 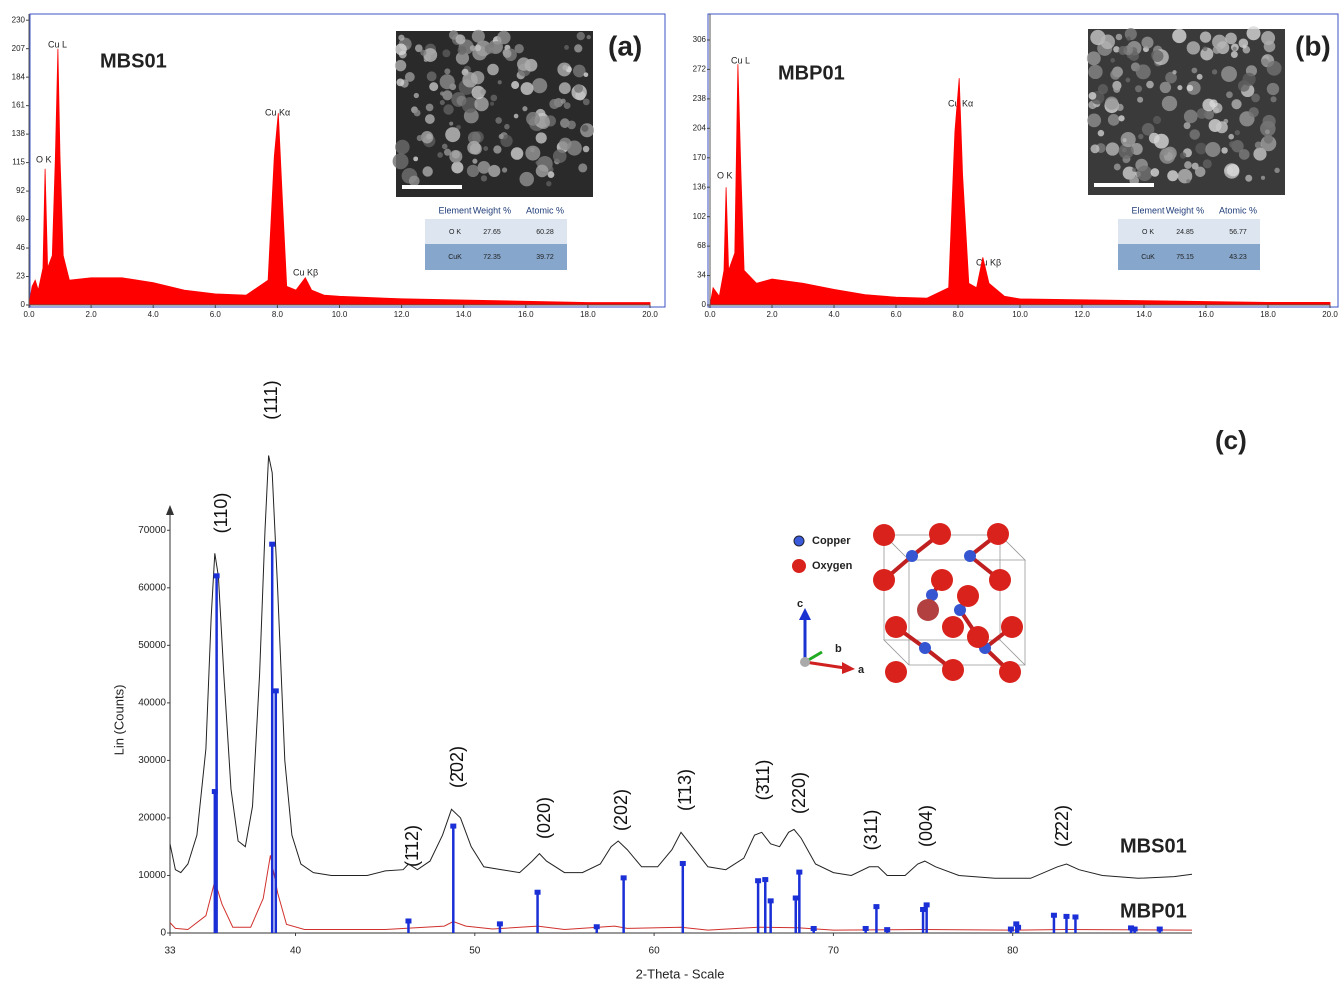 I want to click on hkl-label: (1̄12), so click(x=412, y=846).